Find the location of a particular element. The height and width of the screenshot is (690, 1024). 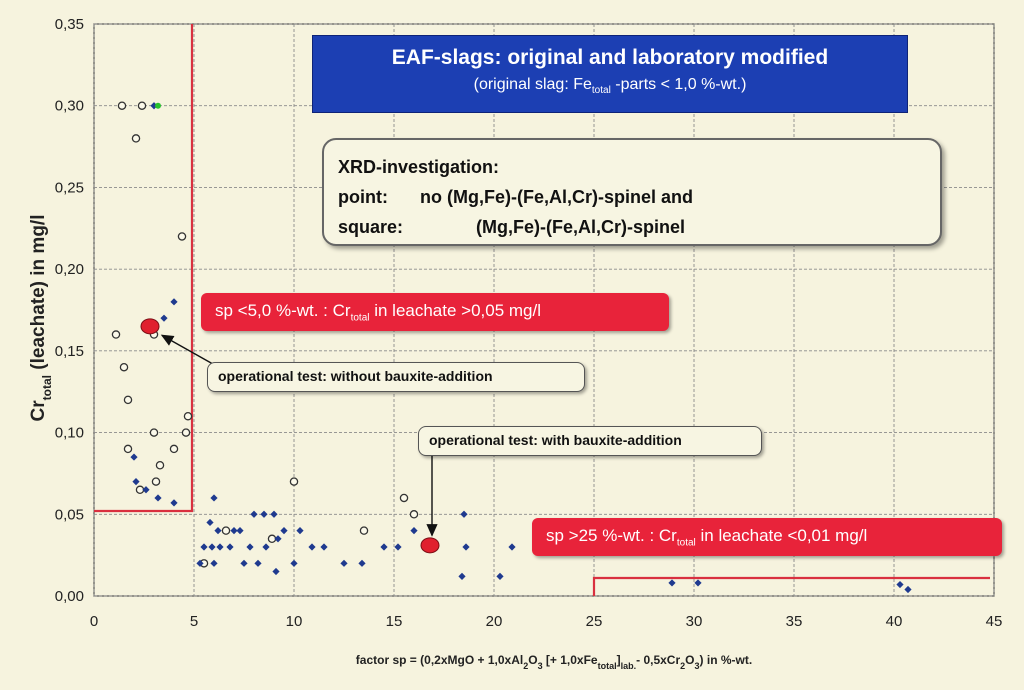

x-tick-label: 15 is located at coordinates (394, 621).